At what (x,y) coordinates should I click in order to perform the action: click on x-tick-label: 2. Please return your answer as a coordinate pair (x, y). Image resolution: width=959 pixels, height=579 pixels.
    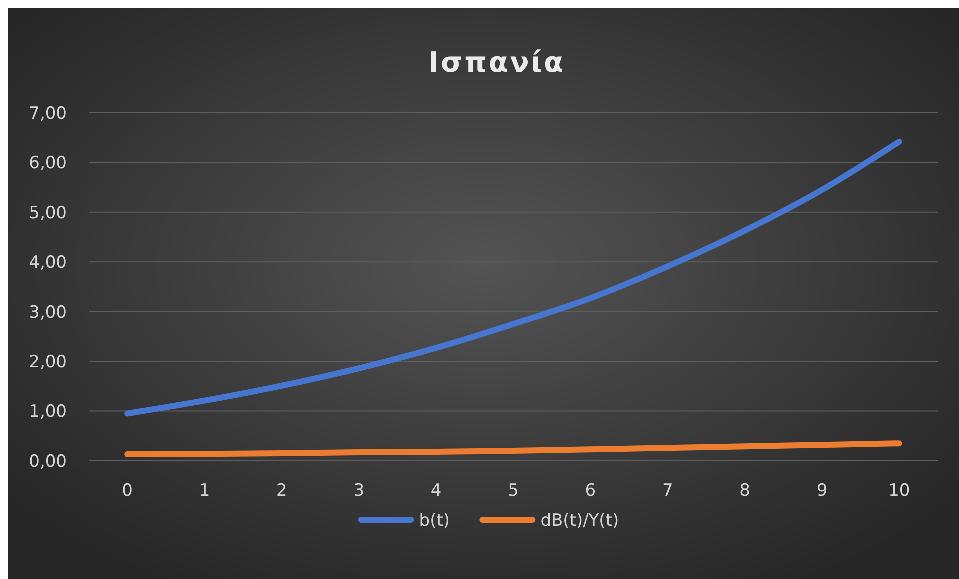
    Looking at the image, I should click on (282, 491).